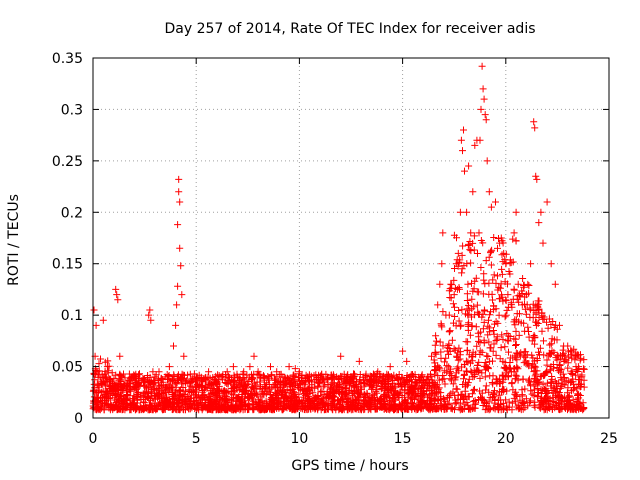 The image size is (640, 480). What do you see at coordinates (67, 368) in the screenshot?
I see `y-tick-label: 0.05` at bounding box center [67, 368].